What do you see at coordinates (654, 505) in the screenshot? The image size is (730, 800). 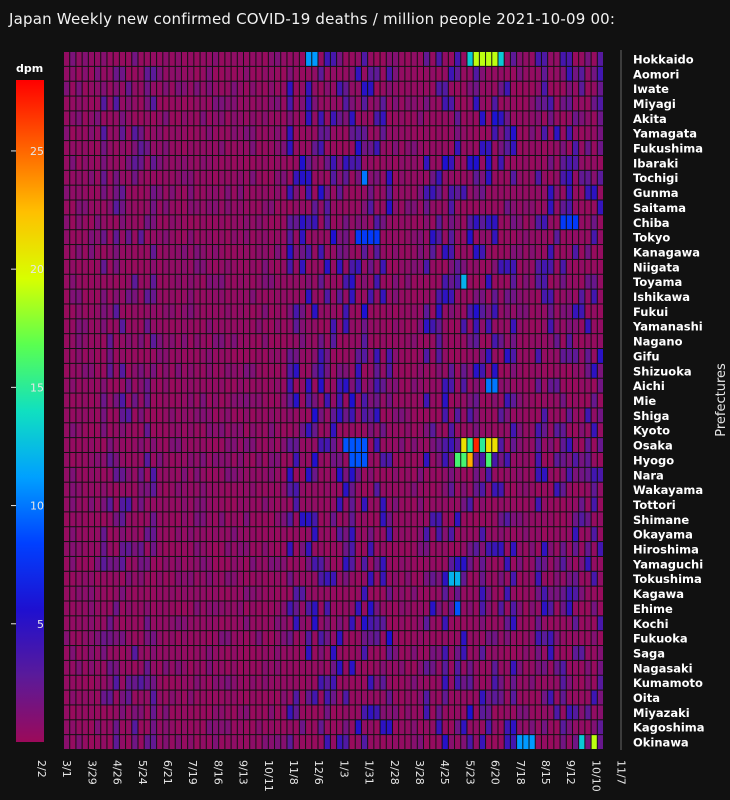 I see `y-tick-label: Tottori` at bounding box center [654, 505].